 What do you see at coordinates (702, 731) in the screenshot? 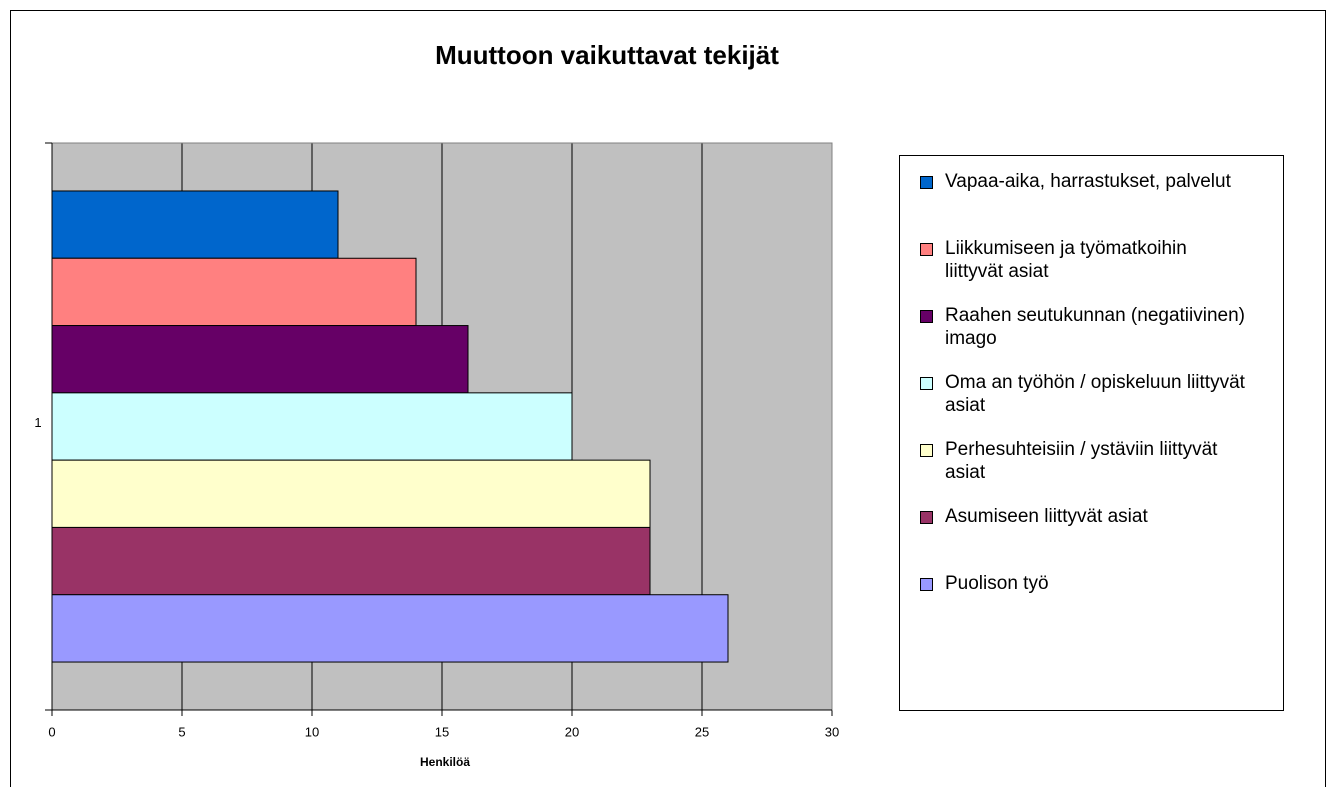
I see `x-tick-label: 25` at bounding box center [702, 731].